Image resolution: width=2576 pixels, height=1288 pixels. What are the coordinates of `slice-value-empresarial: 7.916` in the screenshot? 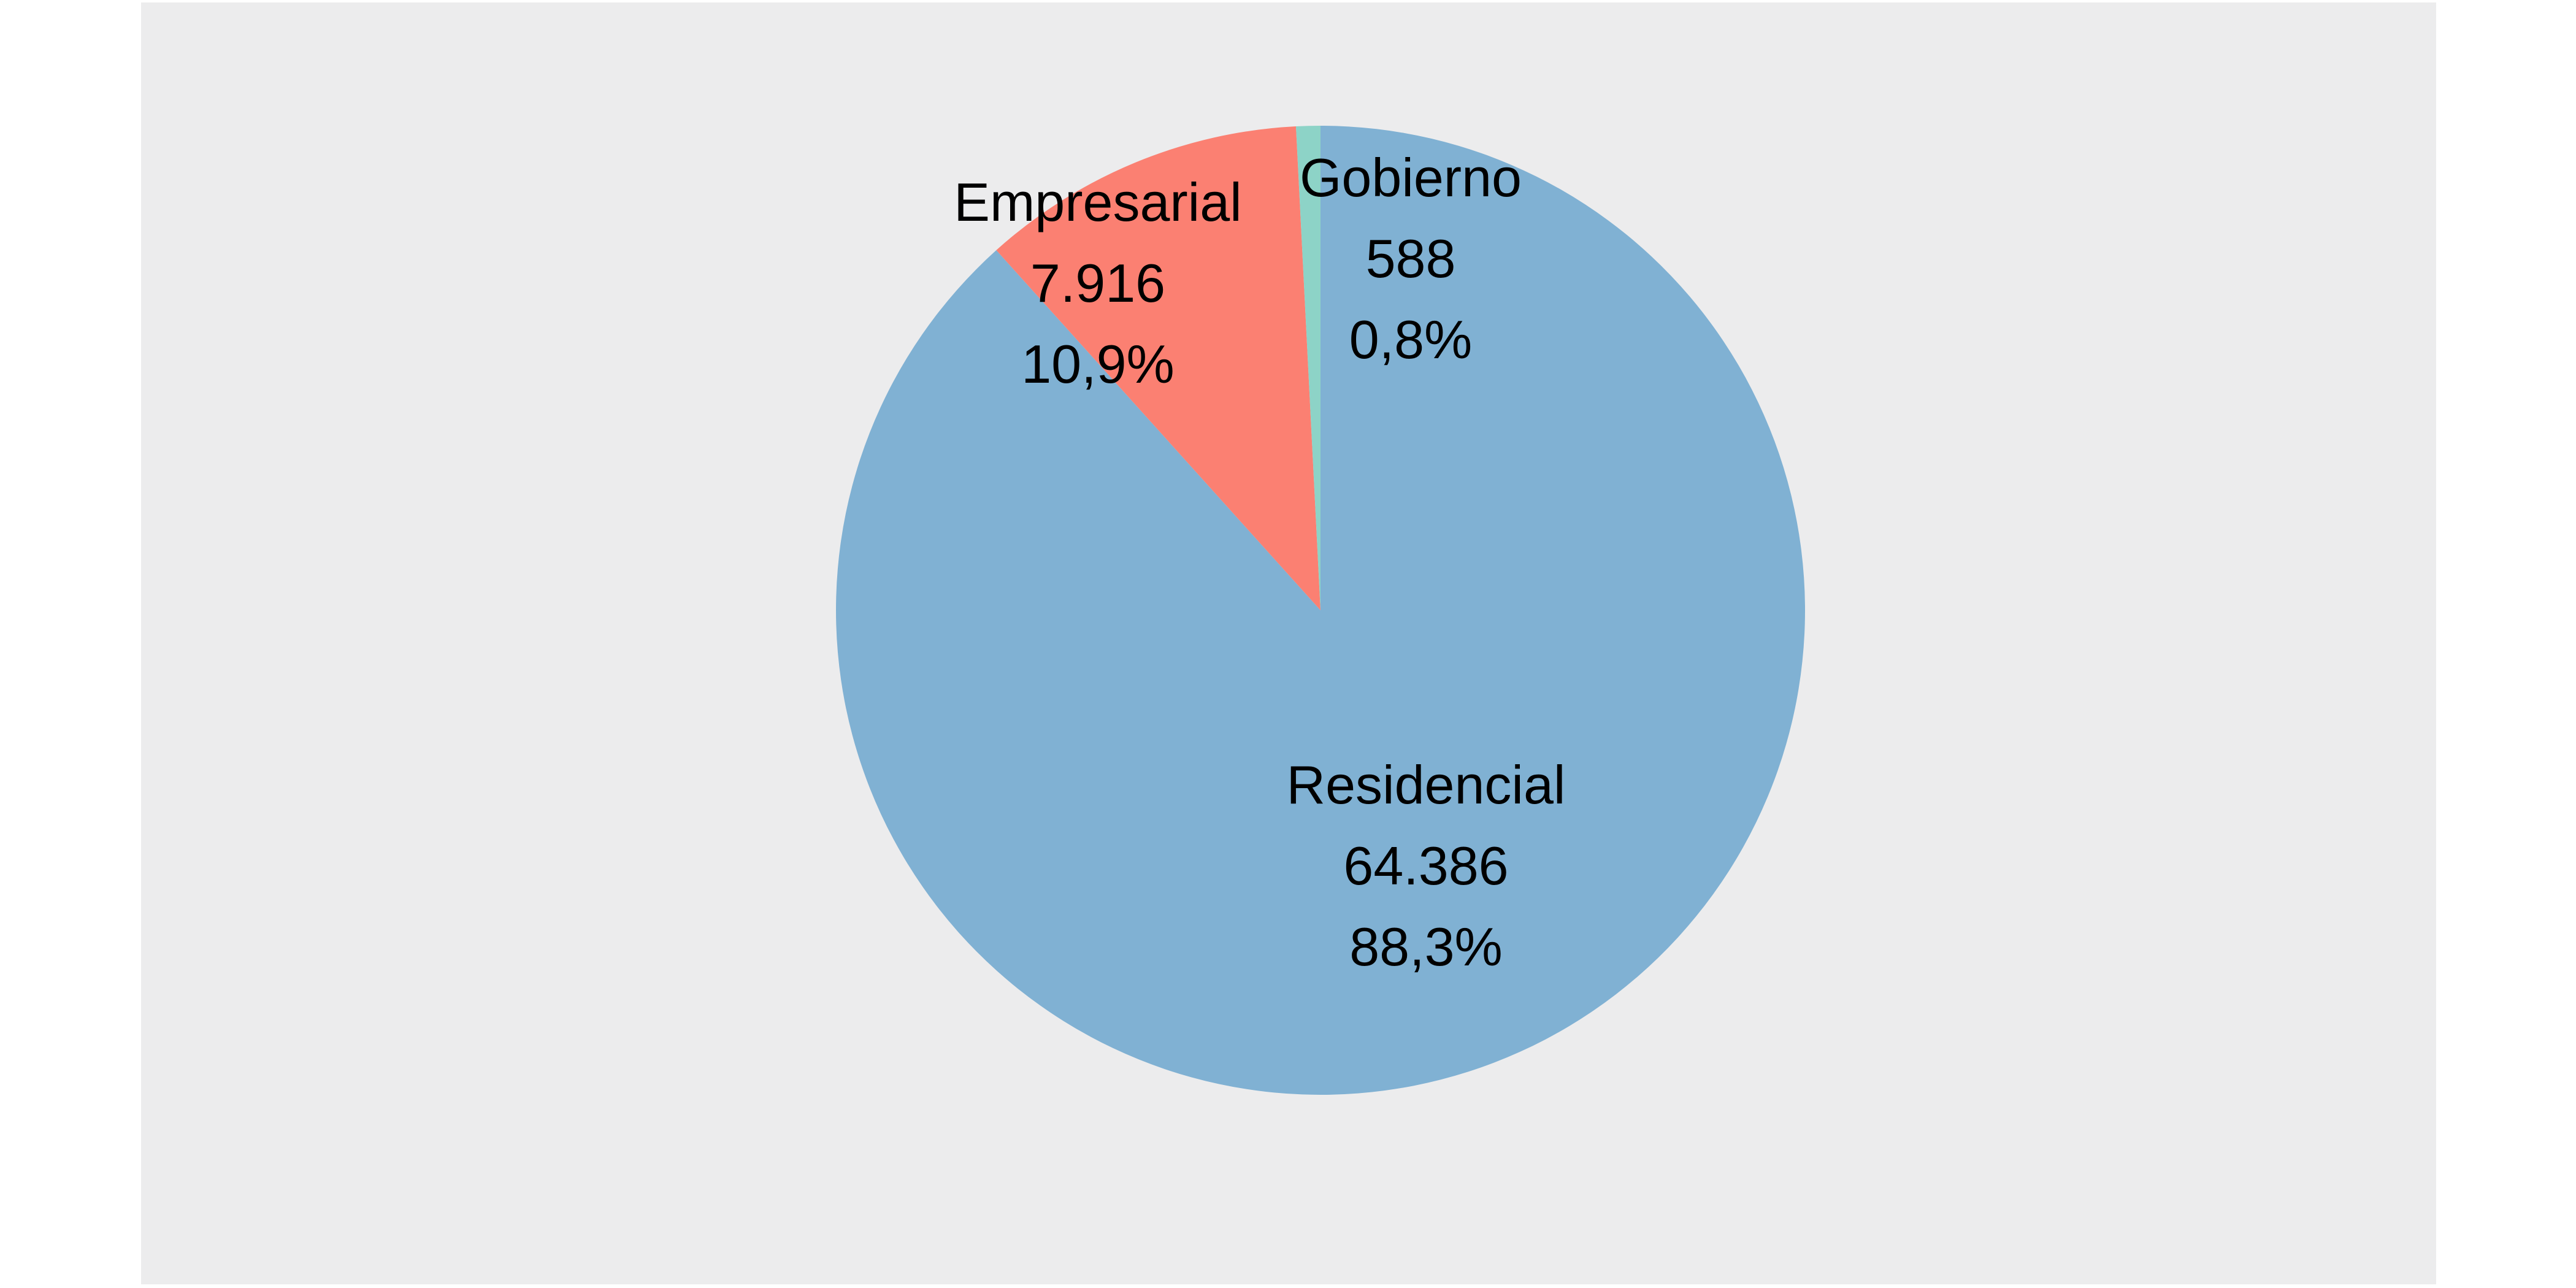 It's located at (1097, 283).